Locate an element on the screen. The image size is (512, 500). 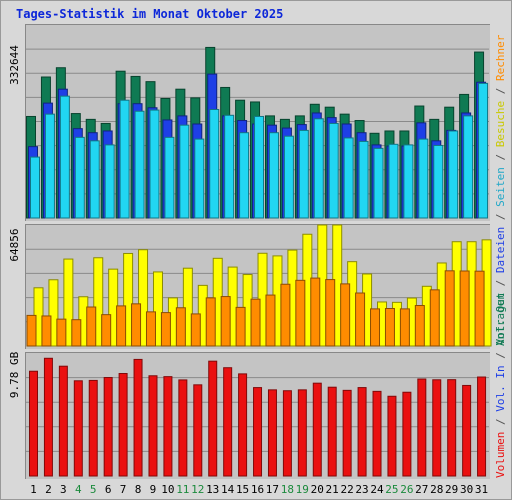
legend-entry: Besuche is located at coordinates (500, 124).